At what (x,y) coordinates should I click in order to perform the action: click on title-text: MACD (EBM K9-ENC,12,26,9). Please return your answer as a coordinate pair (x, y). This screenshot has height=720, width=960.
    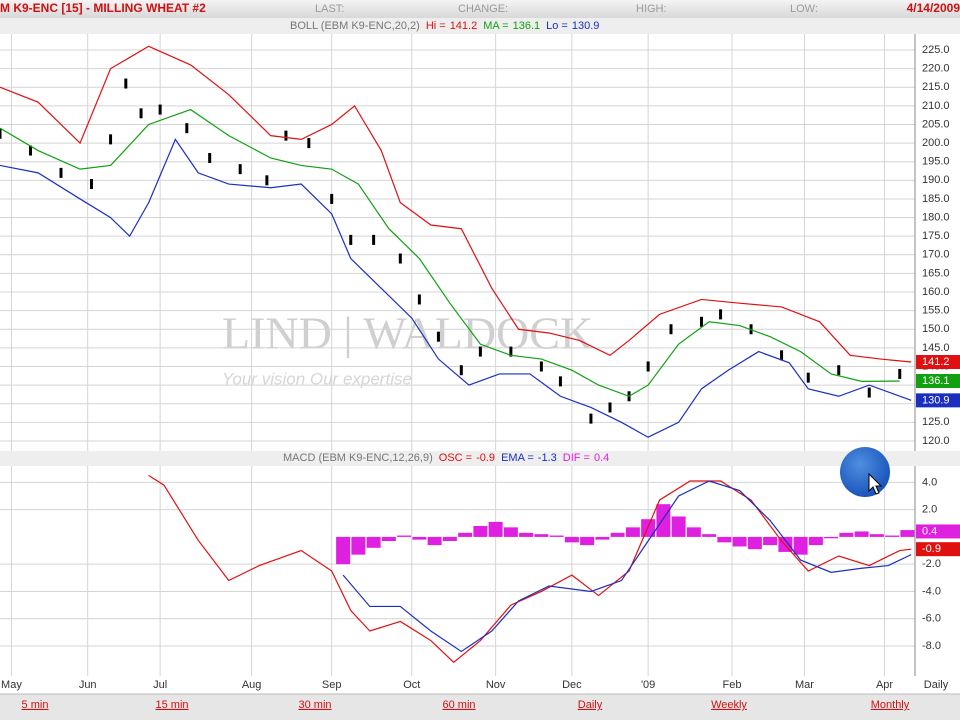
    Looking at the image, I should click on (358, 458).